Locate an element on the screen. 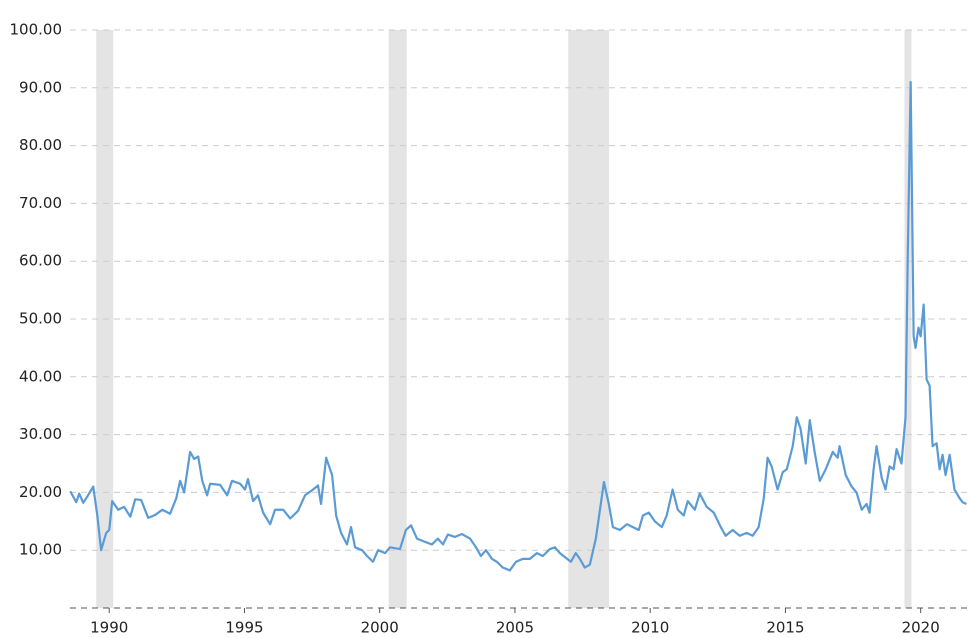  x-tick-label: 2015 is located at coordinates (785, 628).